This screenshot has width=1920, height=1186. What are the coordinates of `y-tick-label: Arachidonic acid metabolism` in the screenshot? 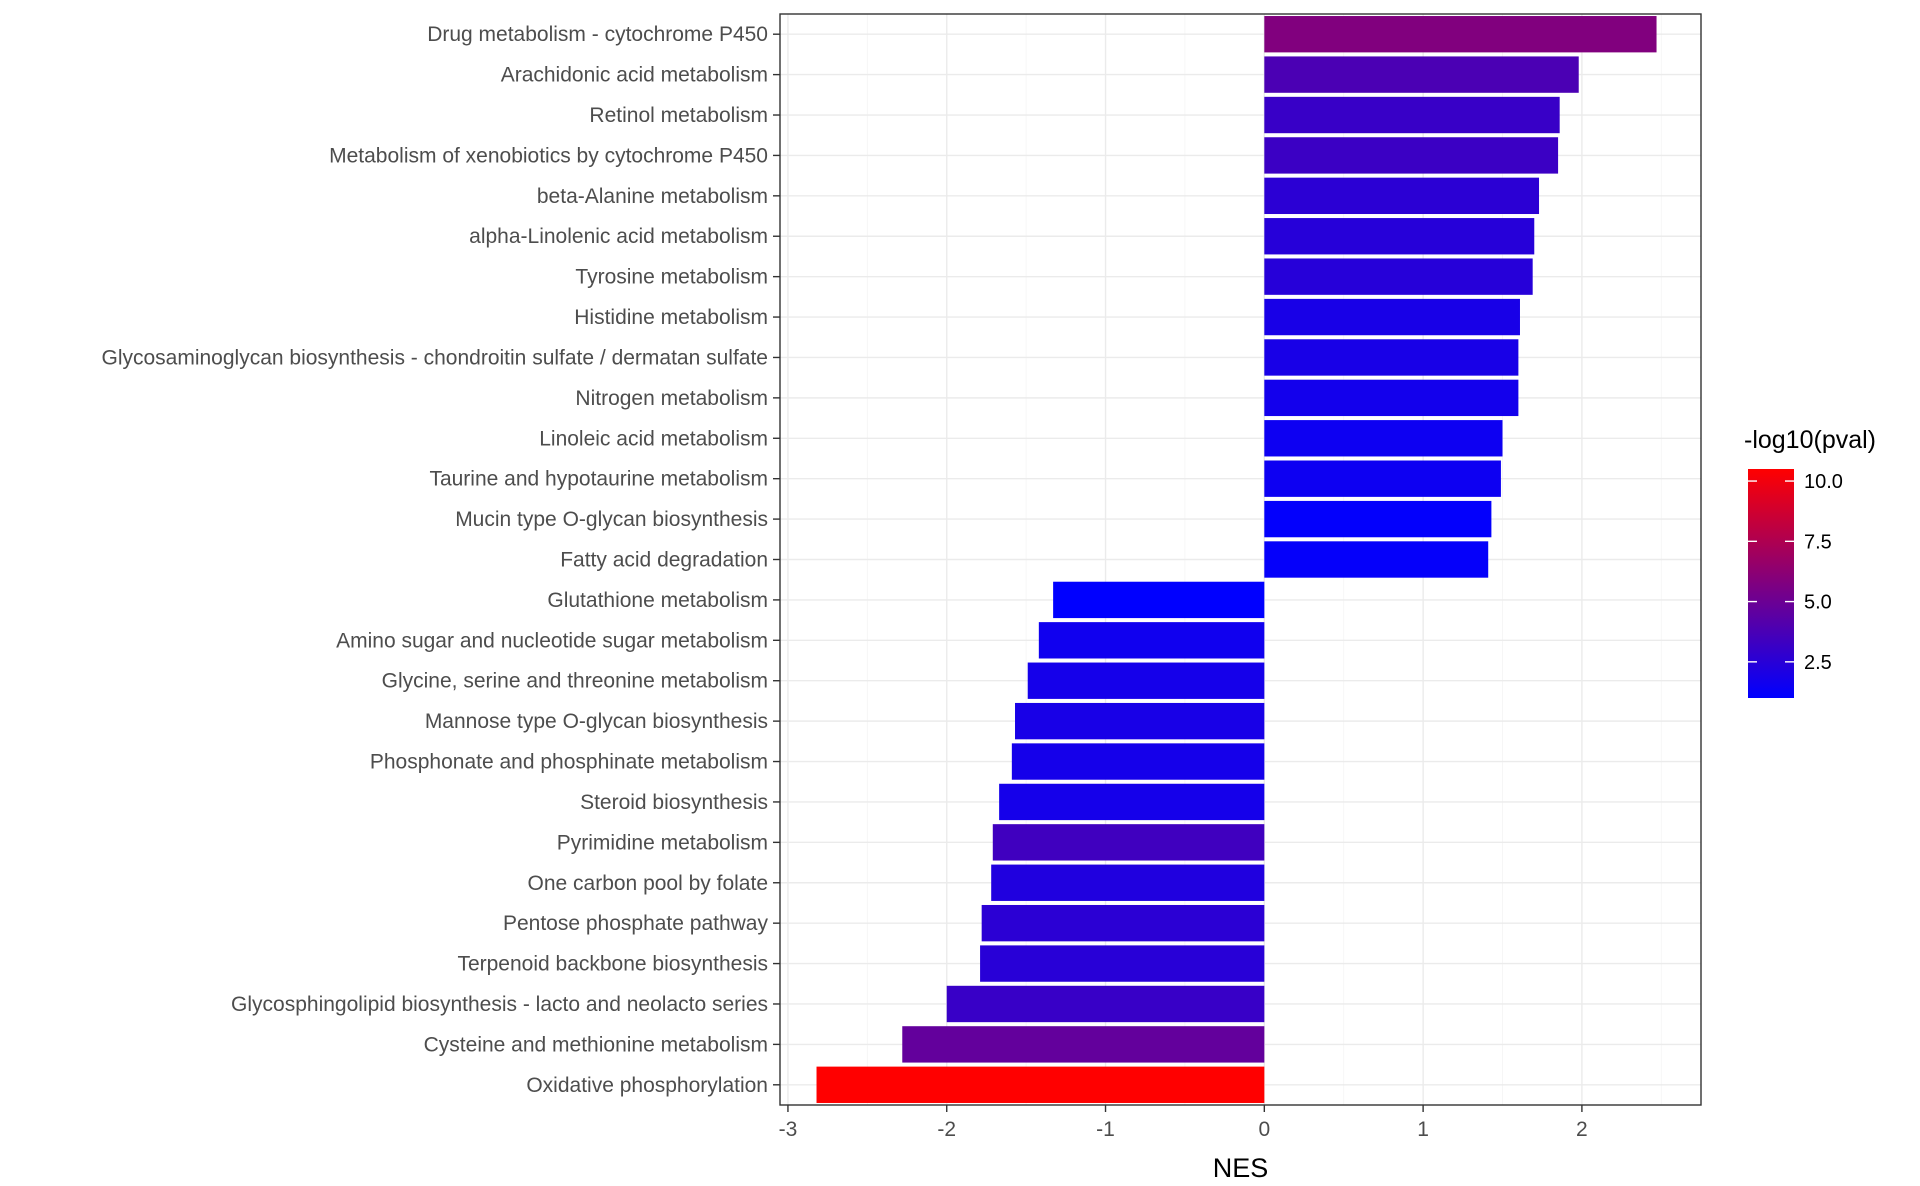 It's located at (634, 75).